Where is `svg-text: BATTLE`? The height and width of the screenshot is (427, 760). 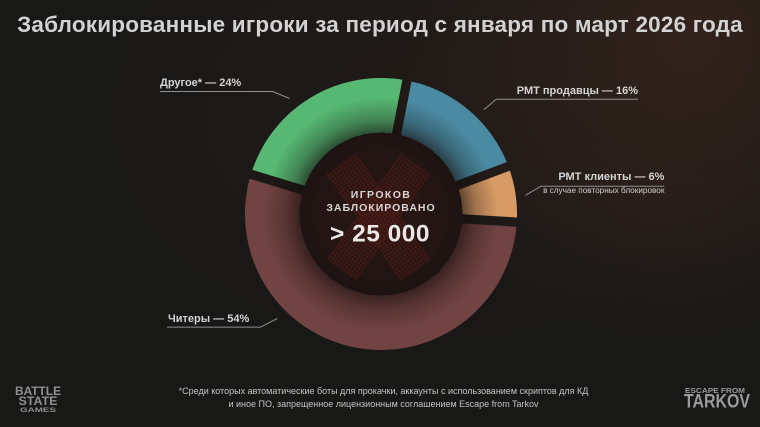 svg-text: BATTLE is located at coordinates (38, 391).